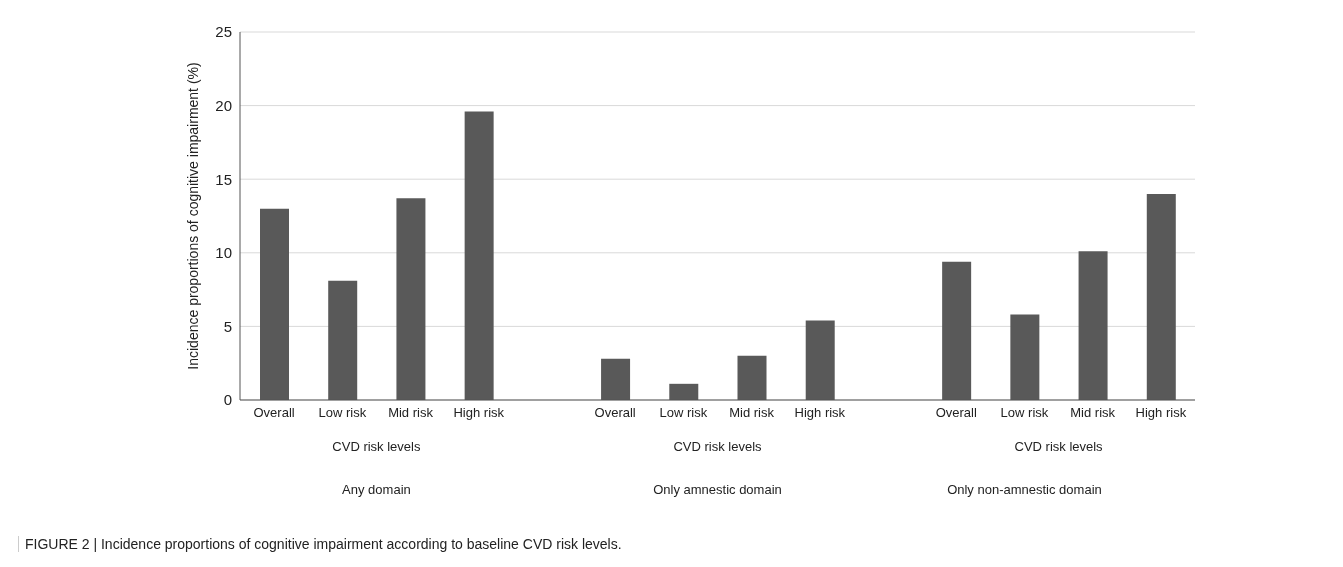  What do you see at coordinates (223, 253) in the screenshot?
I see `y-tick-label: 10` at bounding box center [223, 253].